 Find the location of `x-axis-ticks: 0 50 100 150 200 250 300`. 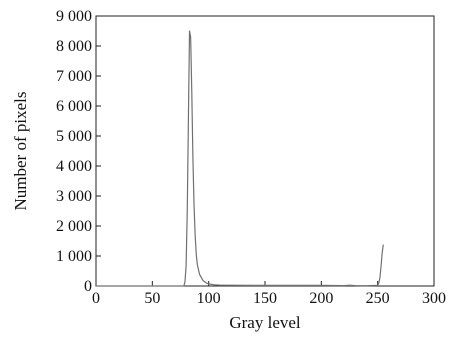

x-axis-ticks: 0 50 100 150 200 250 300 is located at coordinates (269, 294).